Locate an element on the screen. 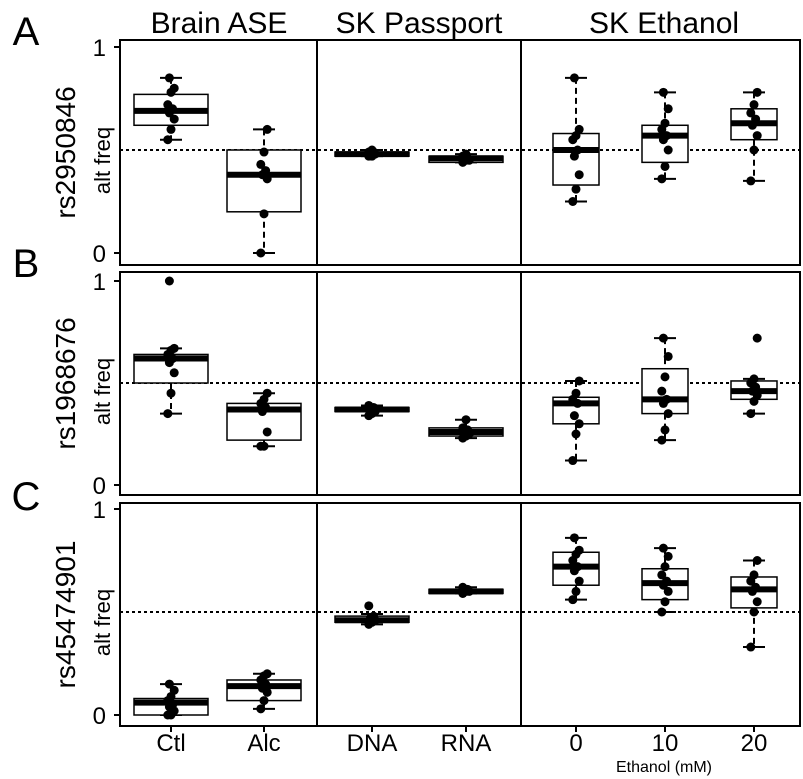 This screenshot has height=779, width=803. box-rs1968676-DNA is located at coordinates (372, 410).